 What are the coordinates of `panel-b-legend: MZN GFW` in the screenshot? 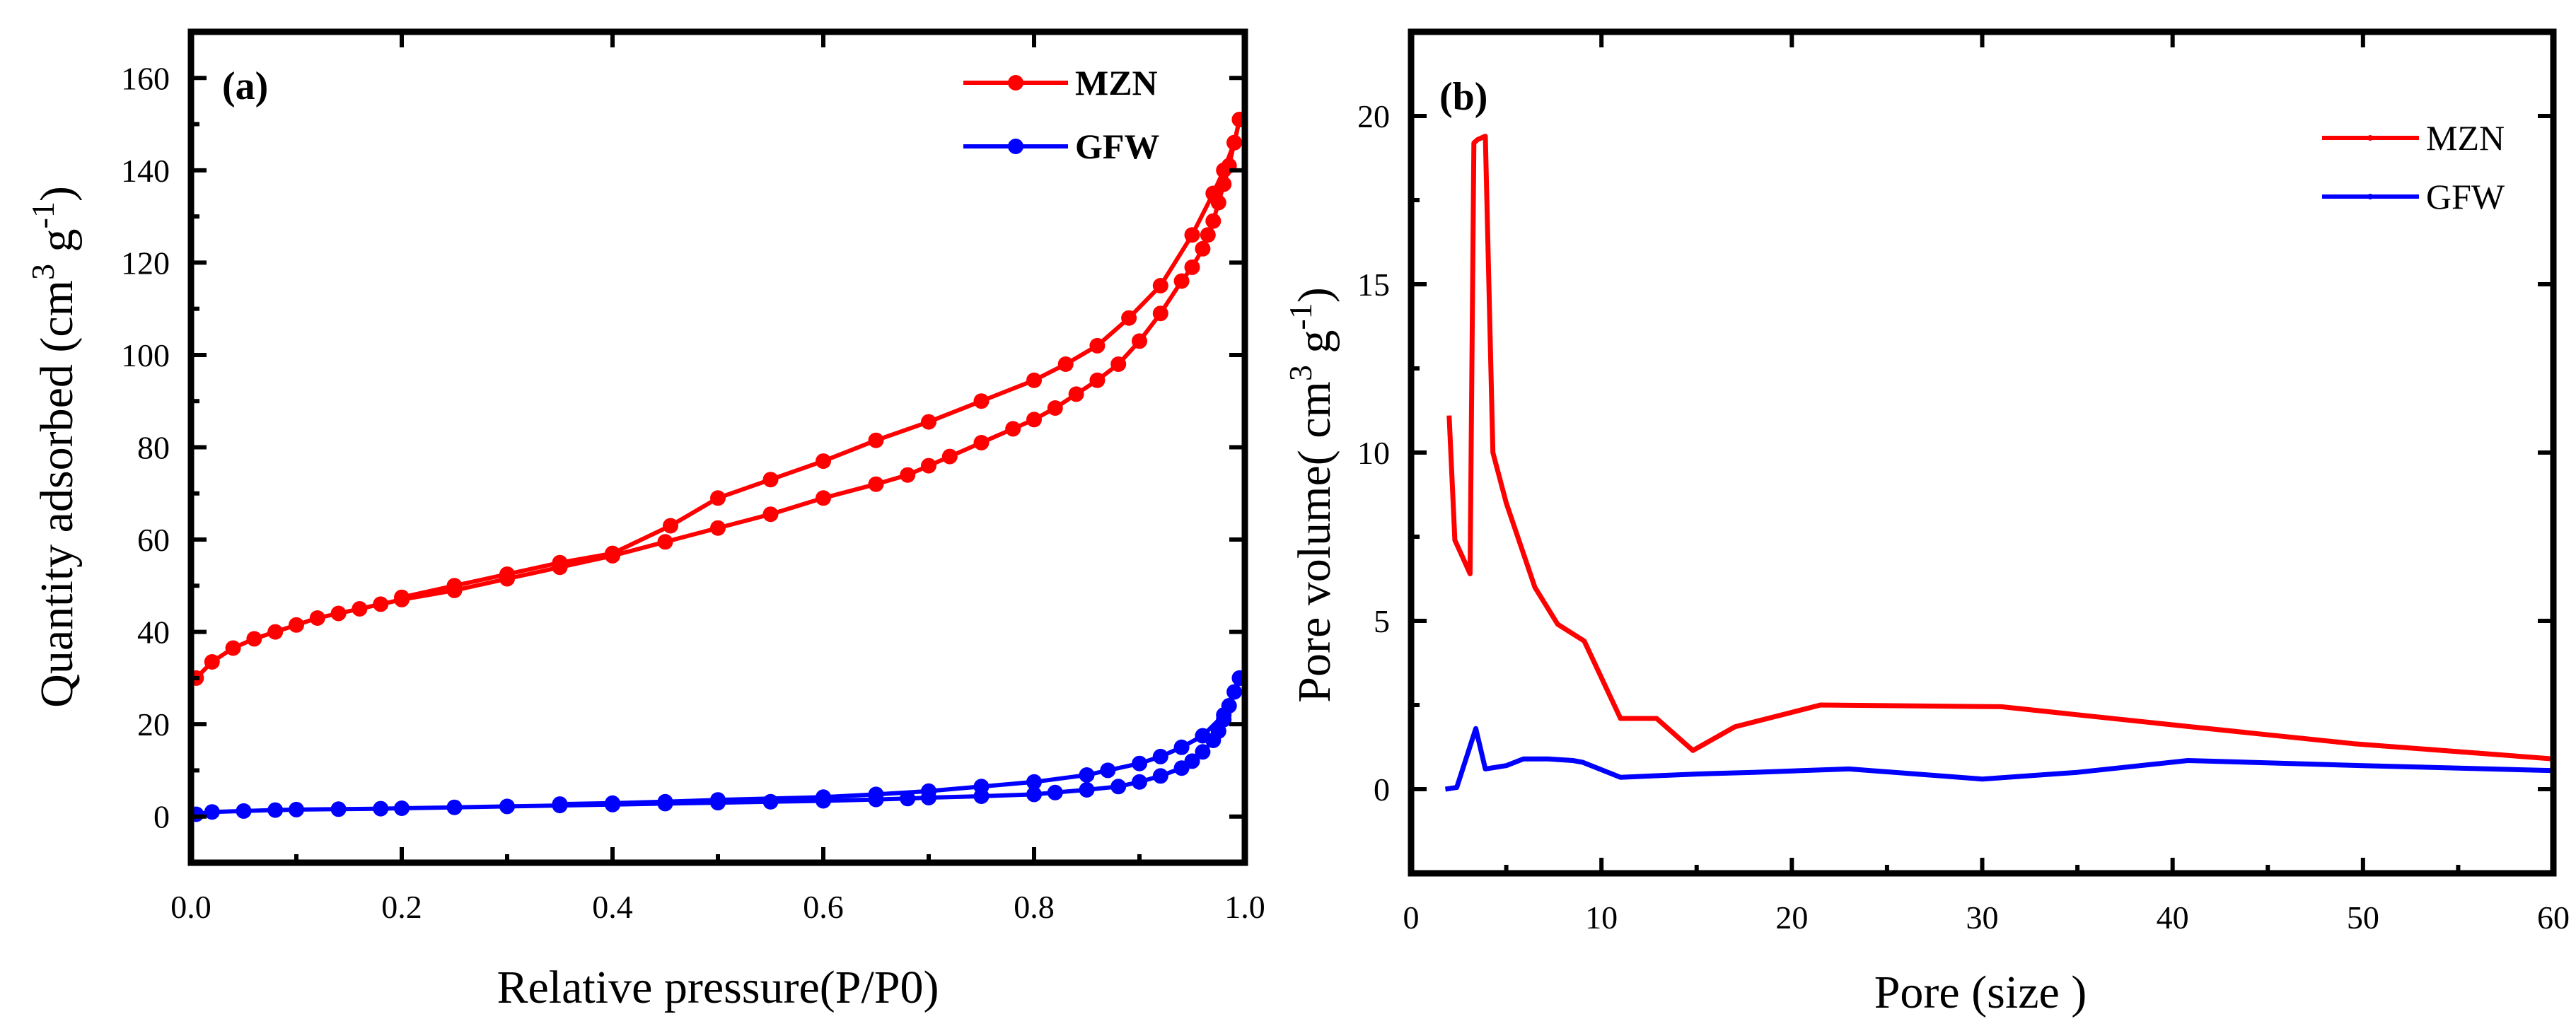 It's located at (2413, 167).